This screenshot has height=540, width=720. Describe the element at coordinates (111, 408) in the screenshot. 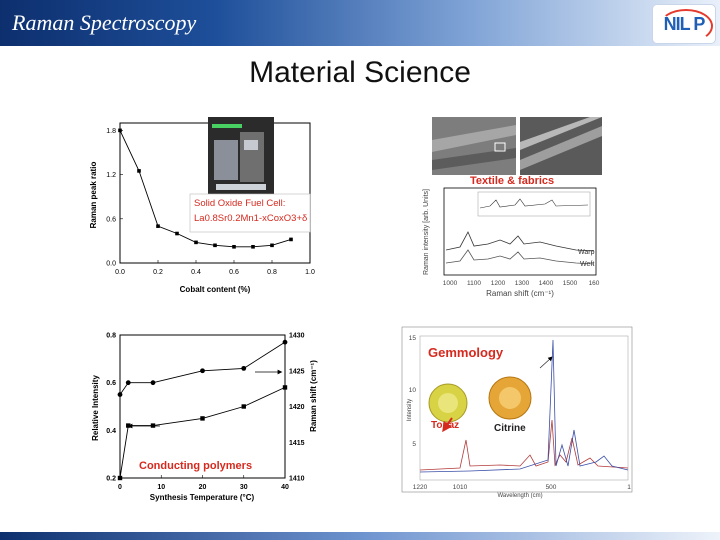

I see `polymer-yticks-left: 0.2 0.4 0.6 0.8` at that location.